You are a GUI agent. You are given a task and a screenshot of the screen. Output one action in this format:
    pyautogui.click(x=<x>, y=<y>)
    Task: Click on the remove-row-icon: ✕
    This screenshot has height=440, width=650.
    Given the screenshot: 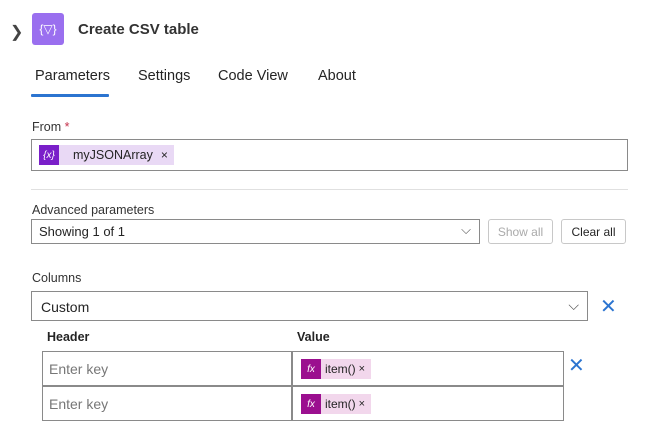 What is the action you would take?
    pyautogui.click(x=576, y=366)
    